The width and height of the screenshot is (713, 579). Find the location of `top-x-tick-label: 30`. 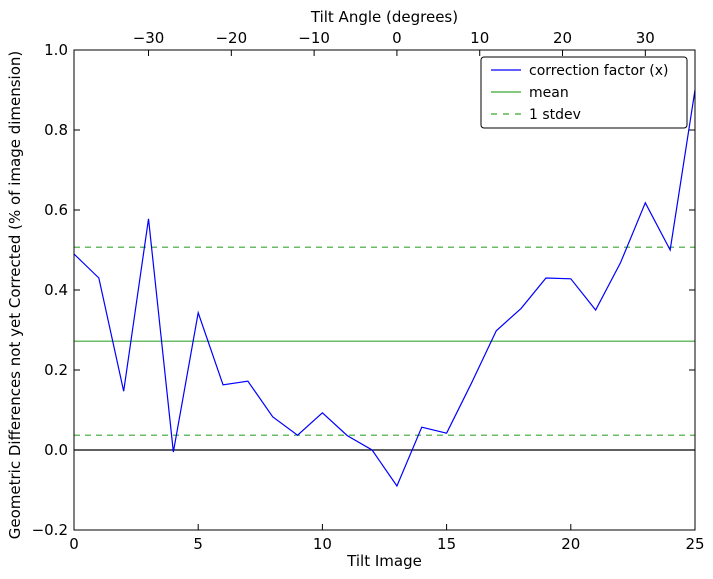

top-x-tick-label: 30 is located at coordinates (645, 38).